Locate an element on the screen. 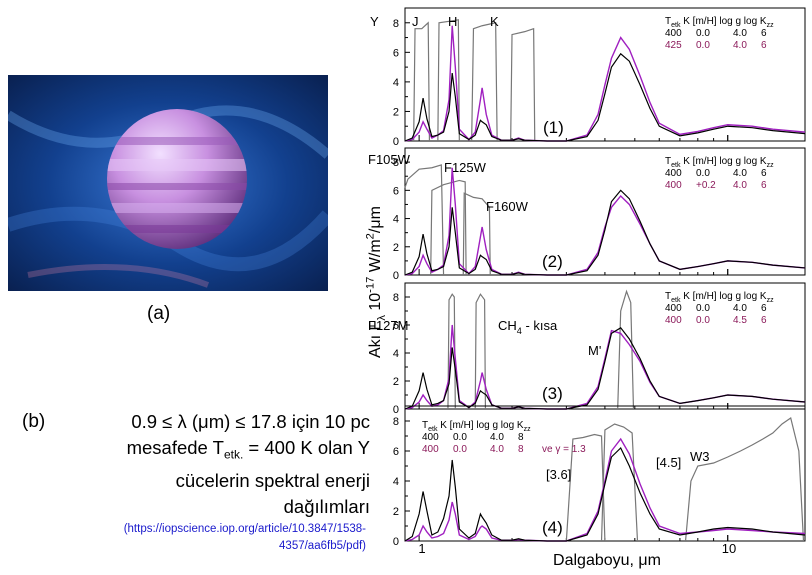 The image size is (812, 575). filter-label: J is located at coordinates (415, 21).